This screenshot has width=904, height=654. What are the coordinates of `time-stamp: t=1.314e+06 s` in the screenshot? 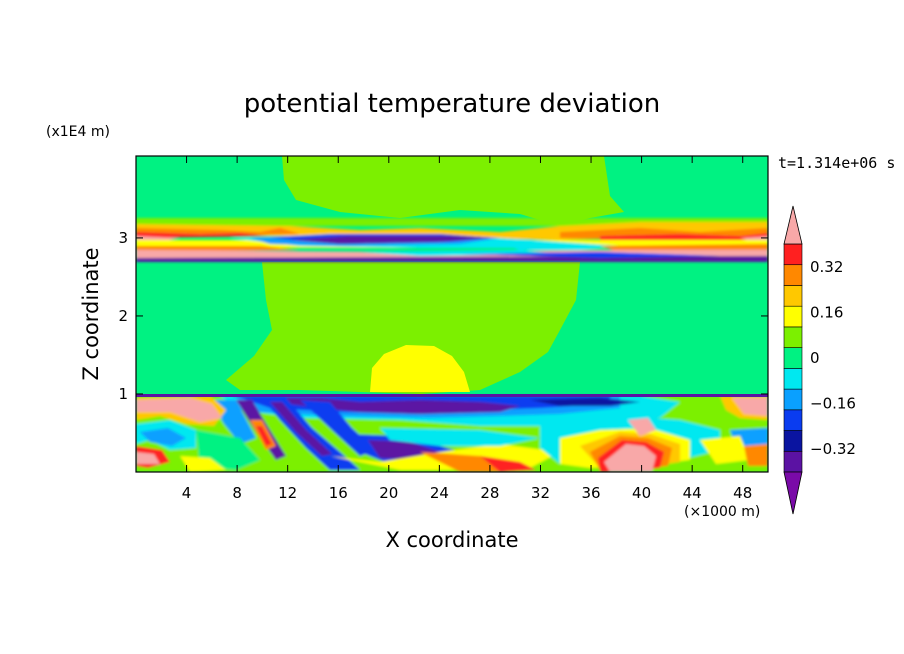 It's located at (836, 163).